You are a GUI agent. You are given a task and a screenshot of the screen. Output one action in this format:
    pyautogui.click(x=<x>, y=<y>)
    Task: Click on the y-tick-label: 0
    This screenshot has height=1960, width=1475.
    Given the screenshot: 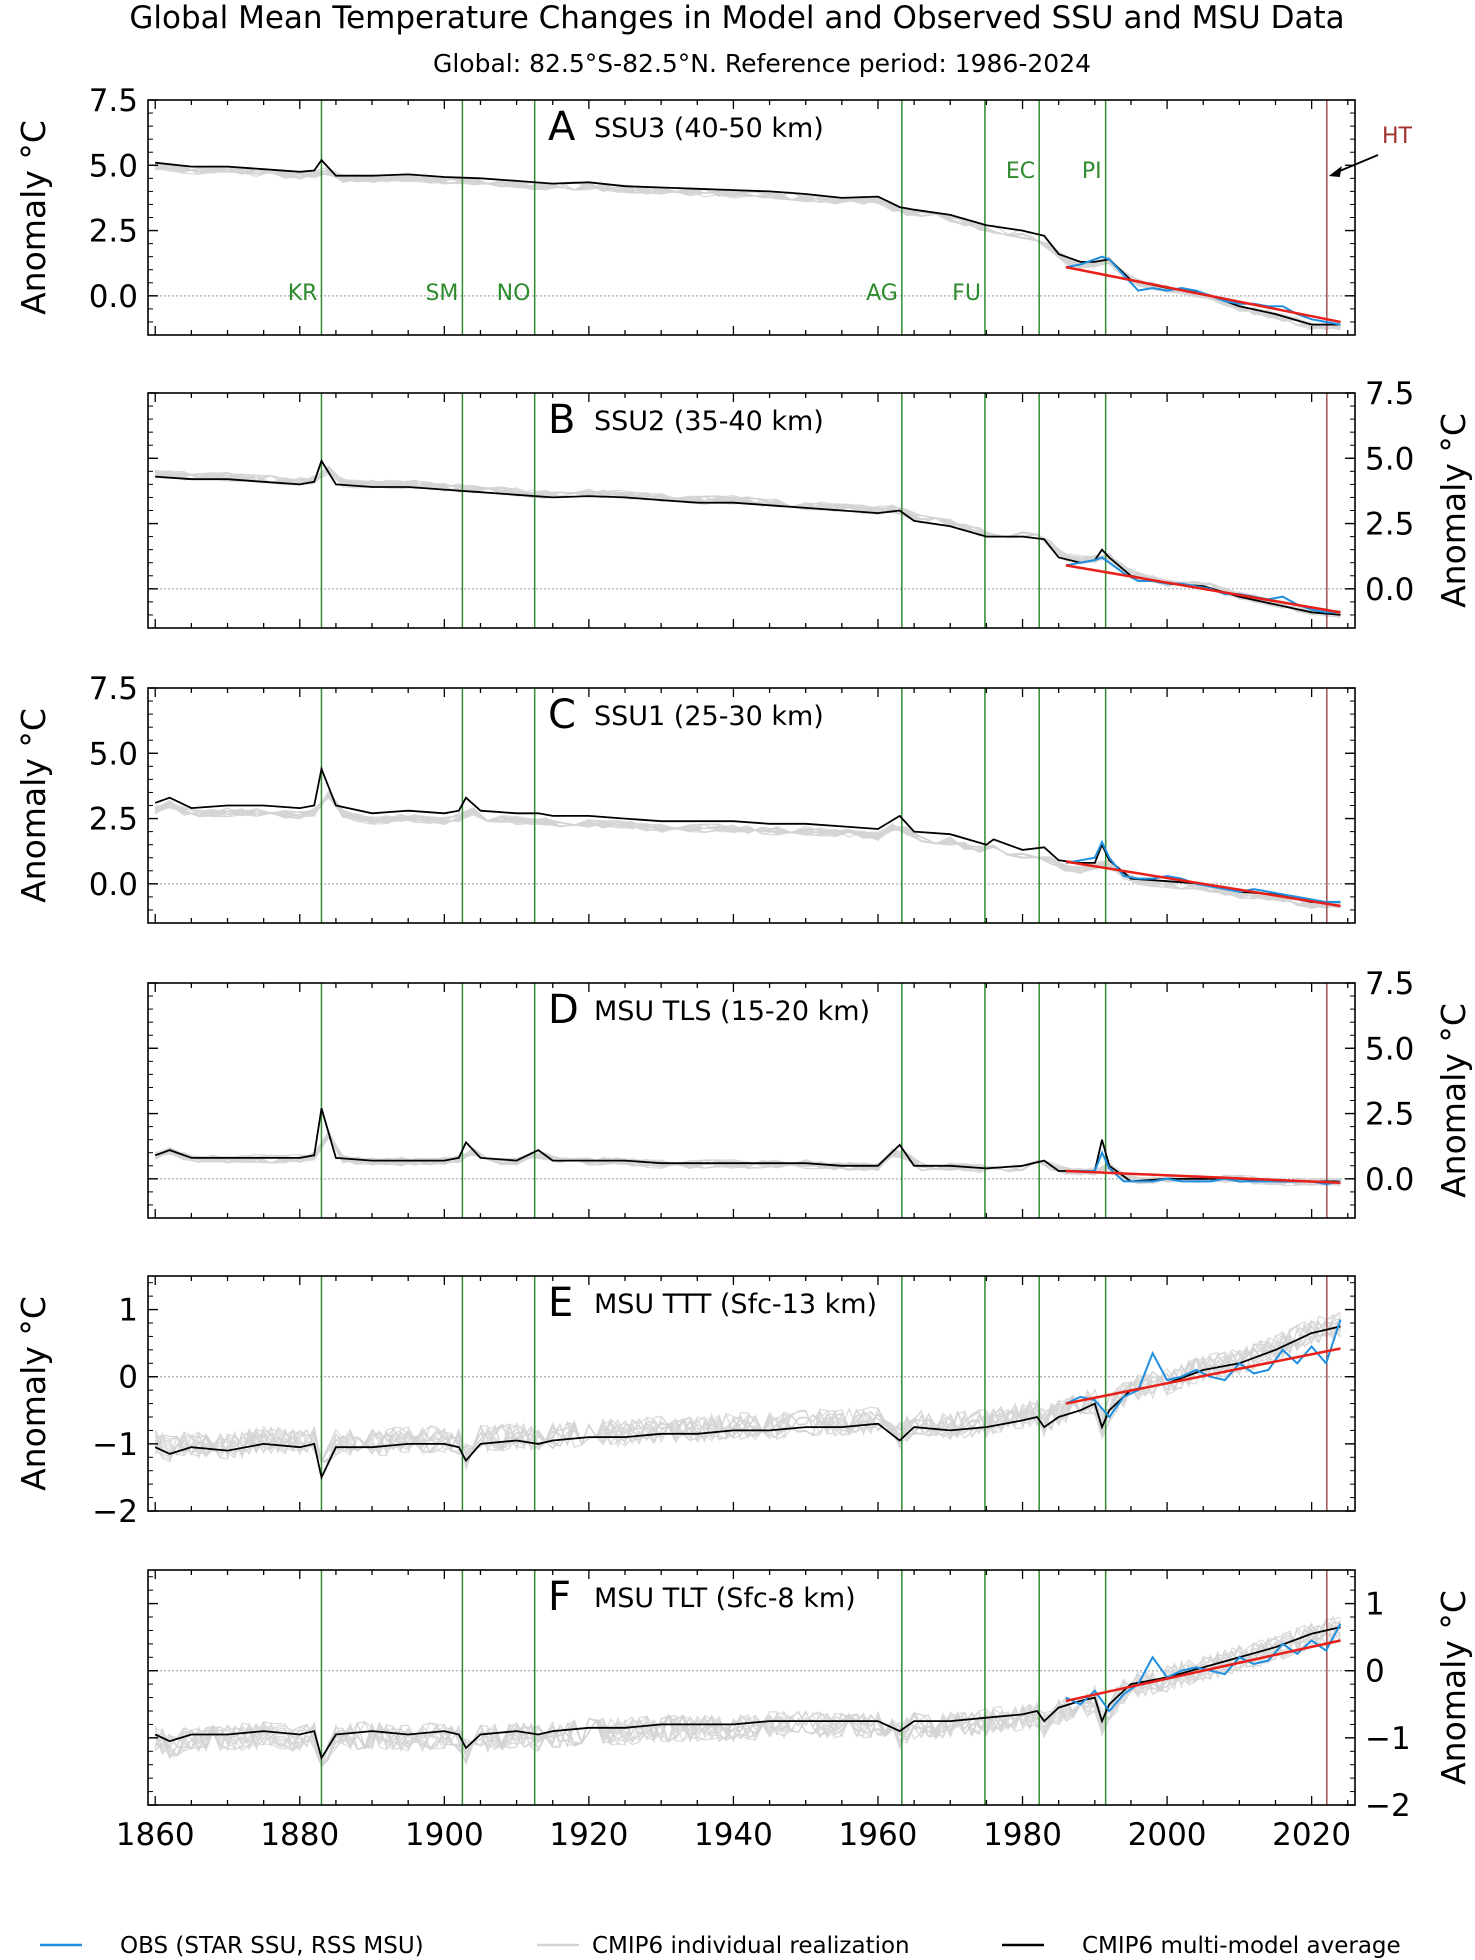 What is the action you would take?
    pyautogui.click(x=128, y=1378)
    